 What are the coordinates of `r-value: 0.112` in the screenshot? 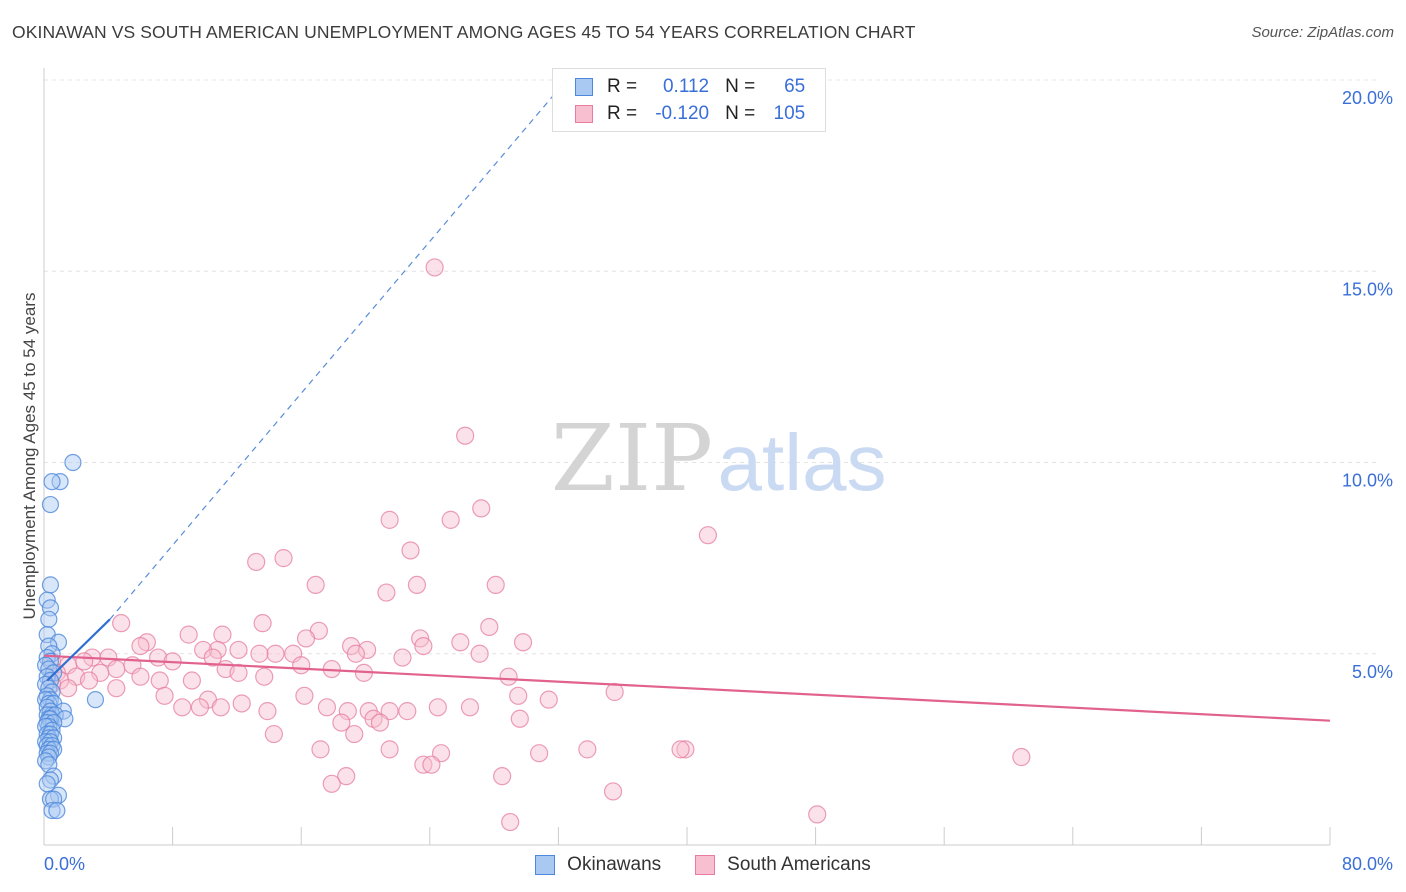 It's located at (686, 86).